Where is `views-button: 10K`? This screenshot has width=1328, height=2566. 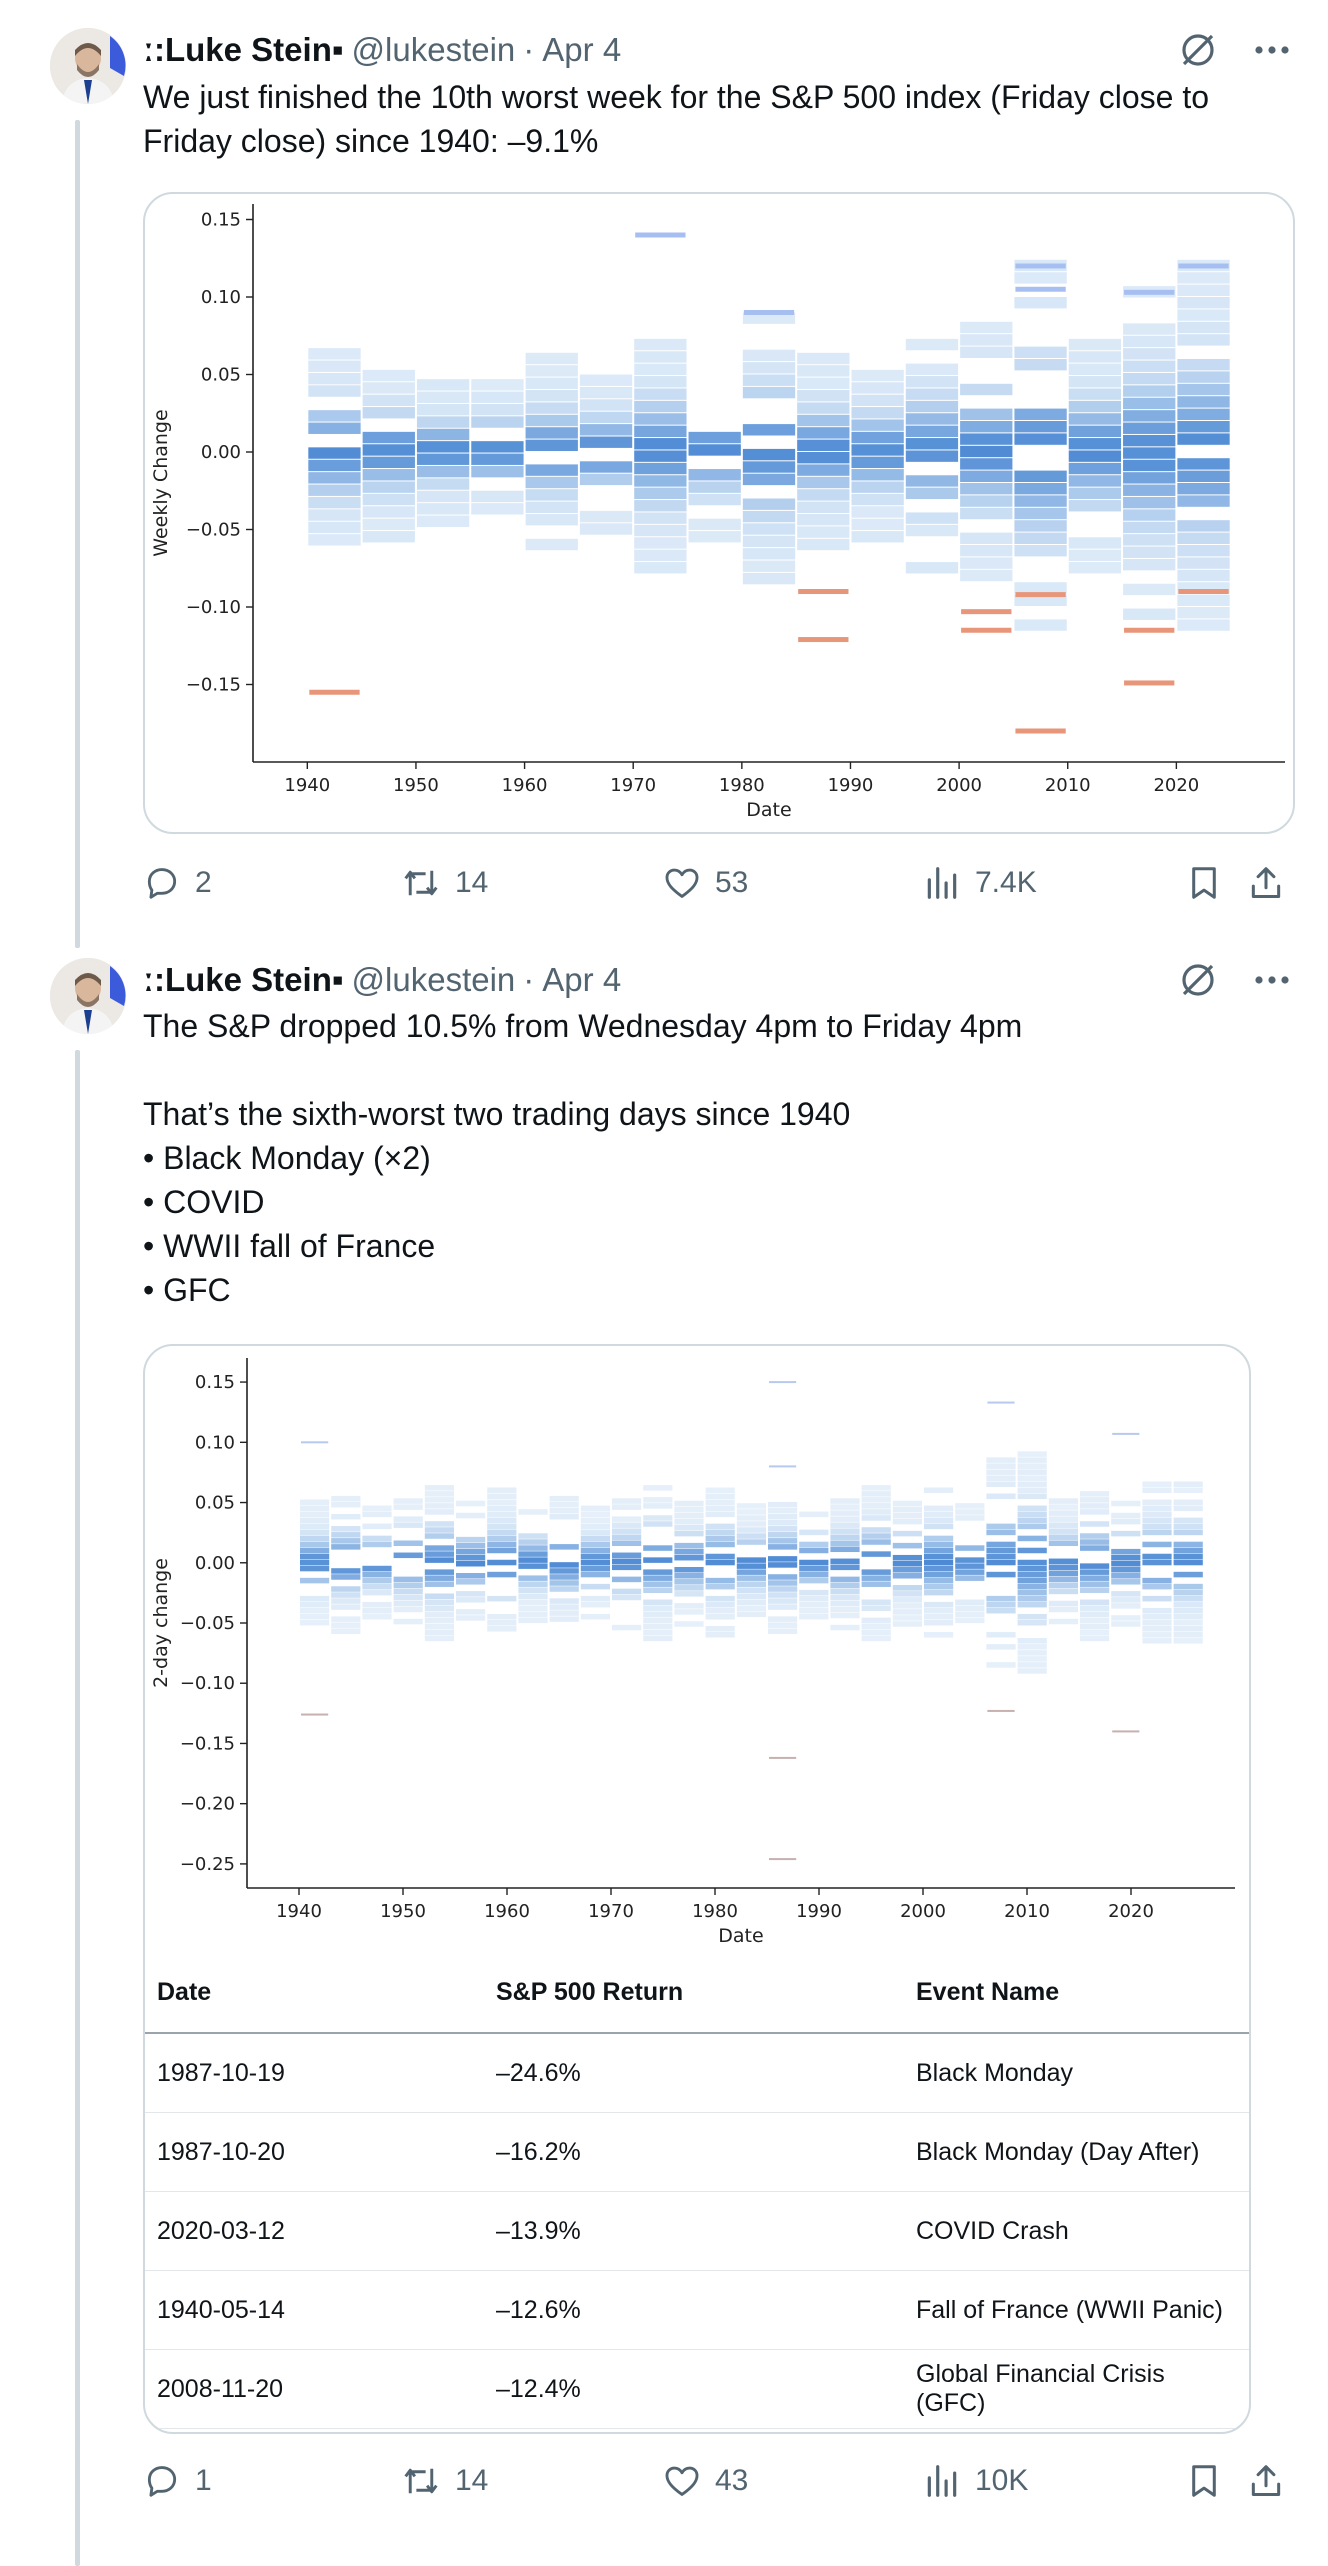 views-button: 10K is located at coordinates (975, 2481).